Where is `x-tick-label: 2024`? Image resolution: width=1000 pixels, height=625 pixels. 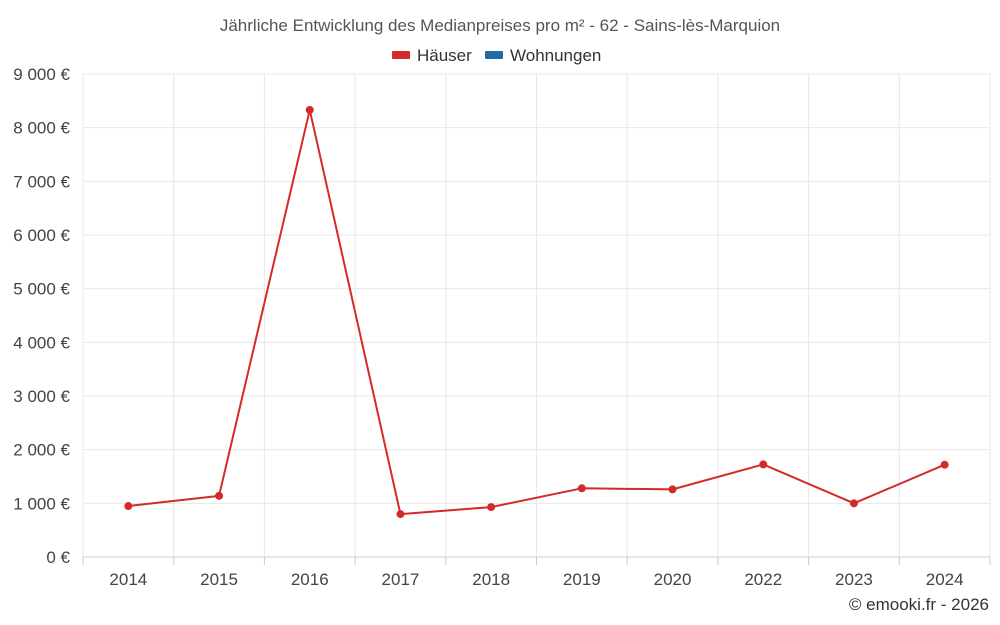
x-tick-label: 2024 is located at coordinates (945, 579).